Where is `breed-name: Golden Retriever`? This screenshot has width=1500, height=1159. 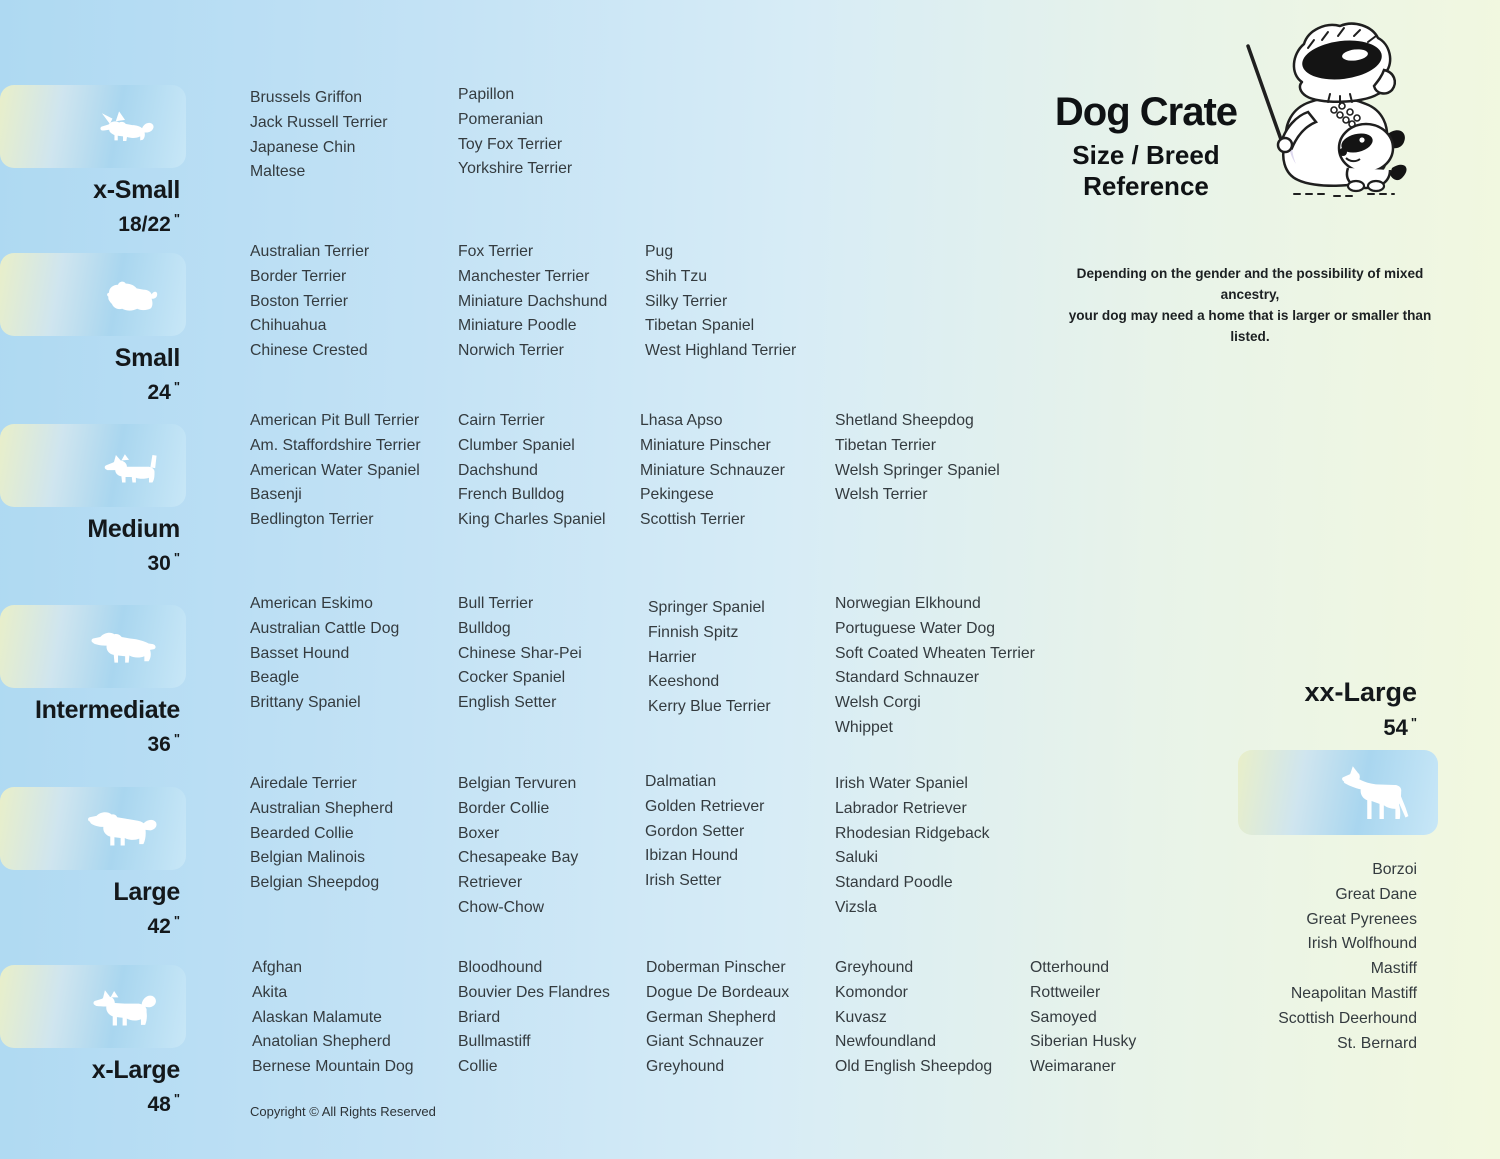
breed-name: Golden Retriever is located at coordinates (705, 806).